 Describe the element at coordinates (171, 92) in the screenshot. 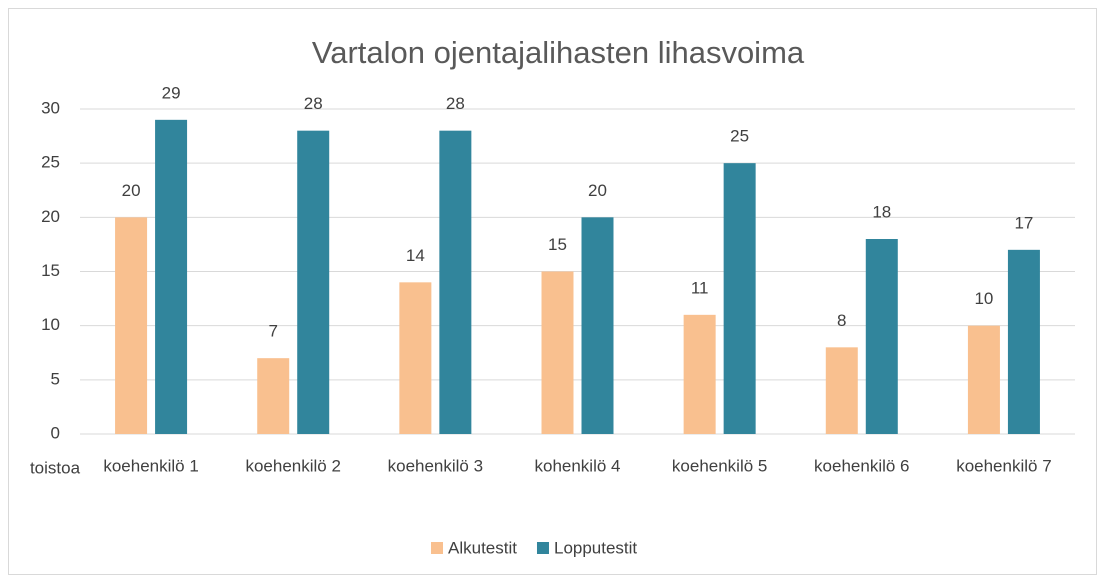

I see `data-label: 29` at that location.